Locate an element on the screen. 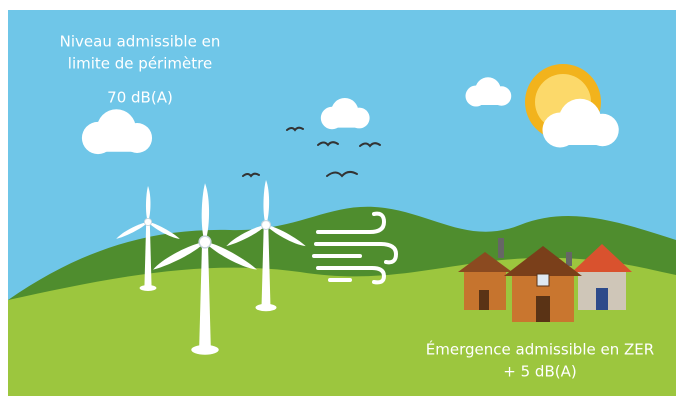 The height and width of the screenshot is (408, 684). wind-gust is located at coordinates (355, 248).